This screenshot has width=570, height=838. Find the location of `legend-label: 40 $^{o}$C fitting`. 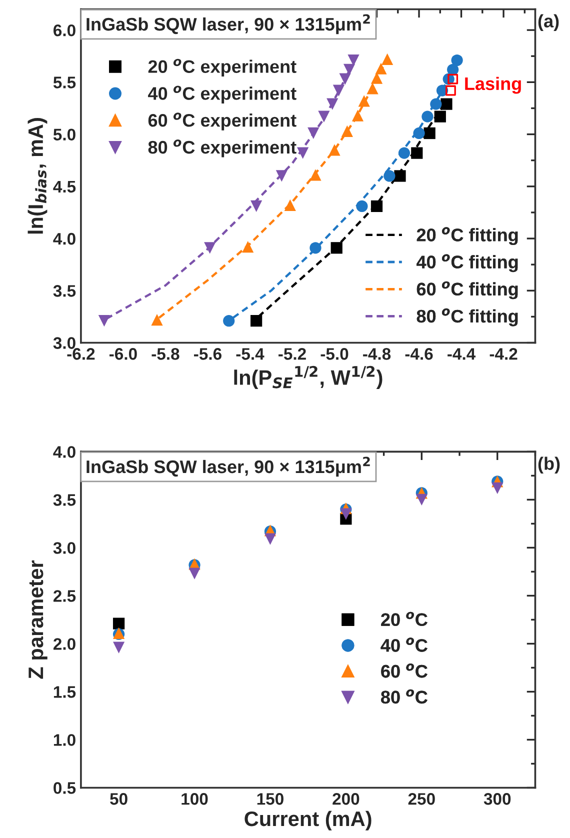

legend-label: 40 $^{o}$C fitting is located at coordinates (467, 263).